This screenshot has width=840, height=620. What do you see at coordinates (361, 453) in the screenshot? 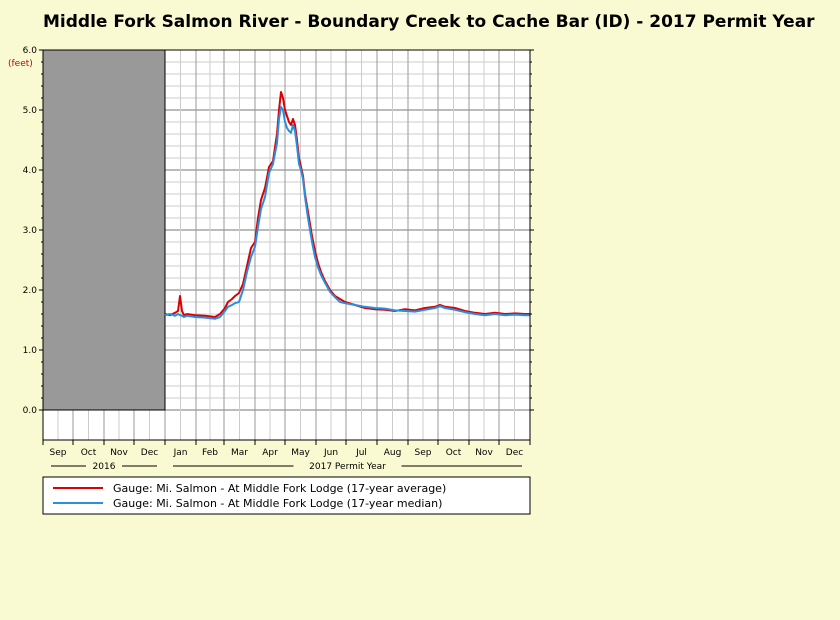
I see `x-tick-label: Jul` at bounding box center [361, 453].